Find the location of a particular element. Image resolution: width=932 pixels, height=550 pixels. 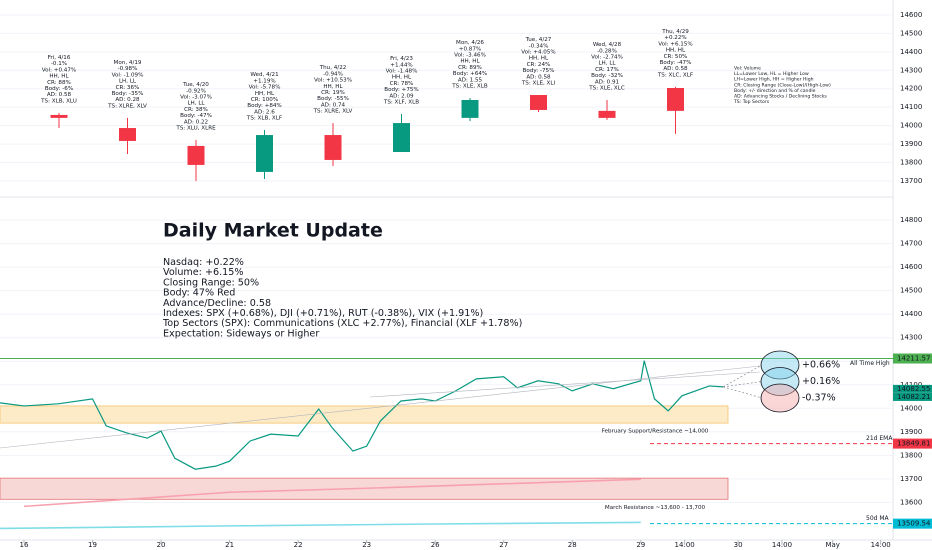

candle-annotation: Tue, 4/27 is located at coordinates (538, 40).